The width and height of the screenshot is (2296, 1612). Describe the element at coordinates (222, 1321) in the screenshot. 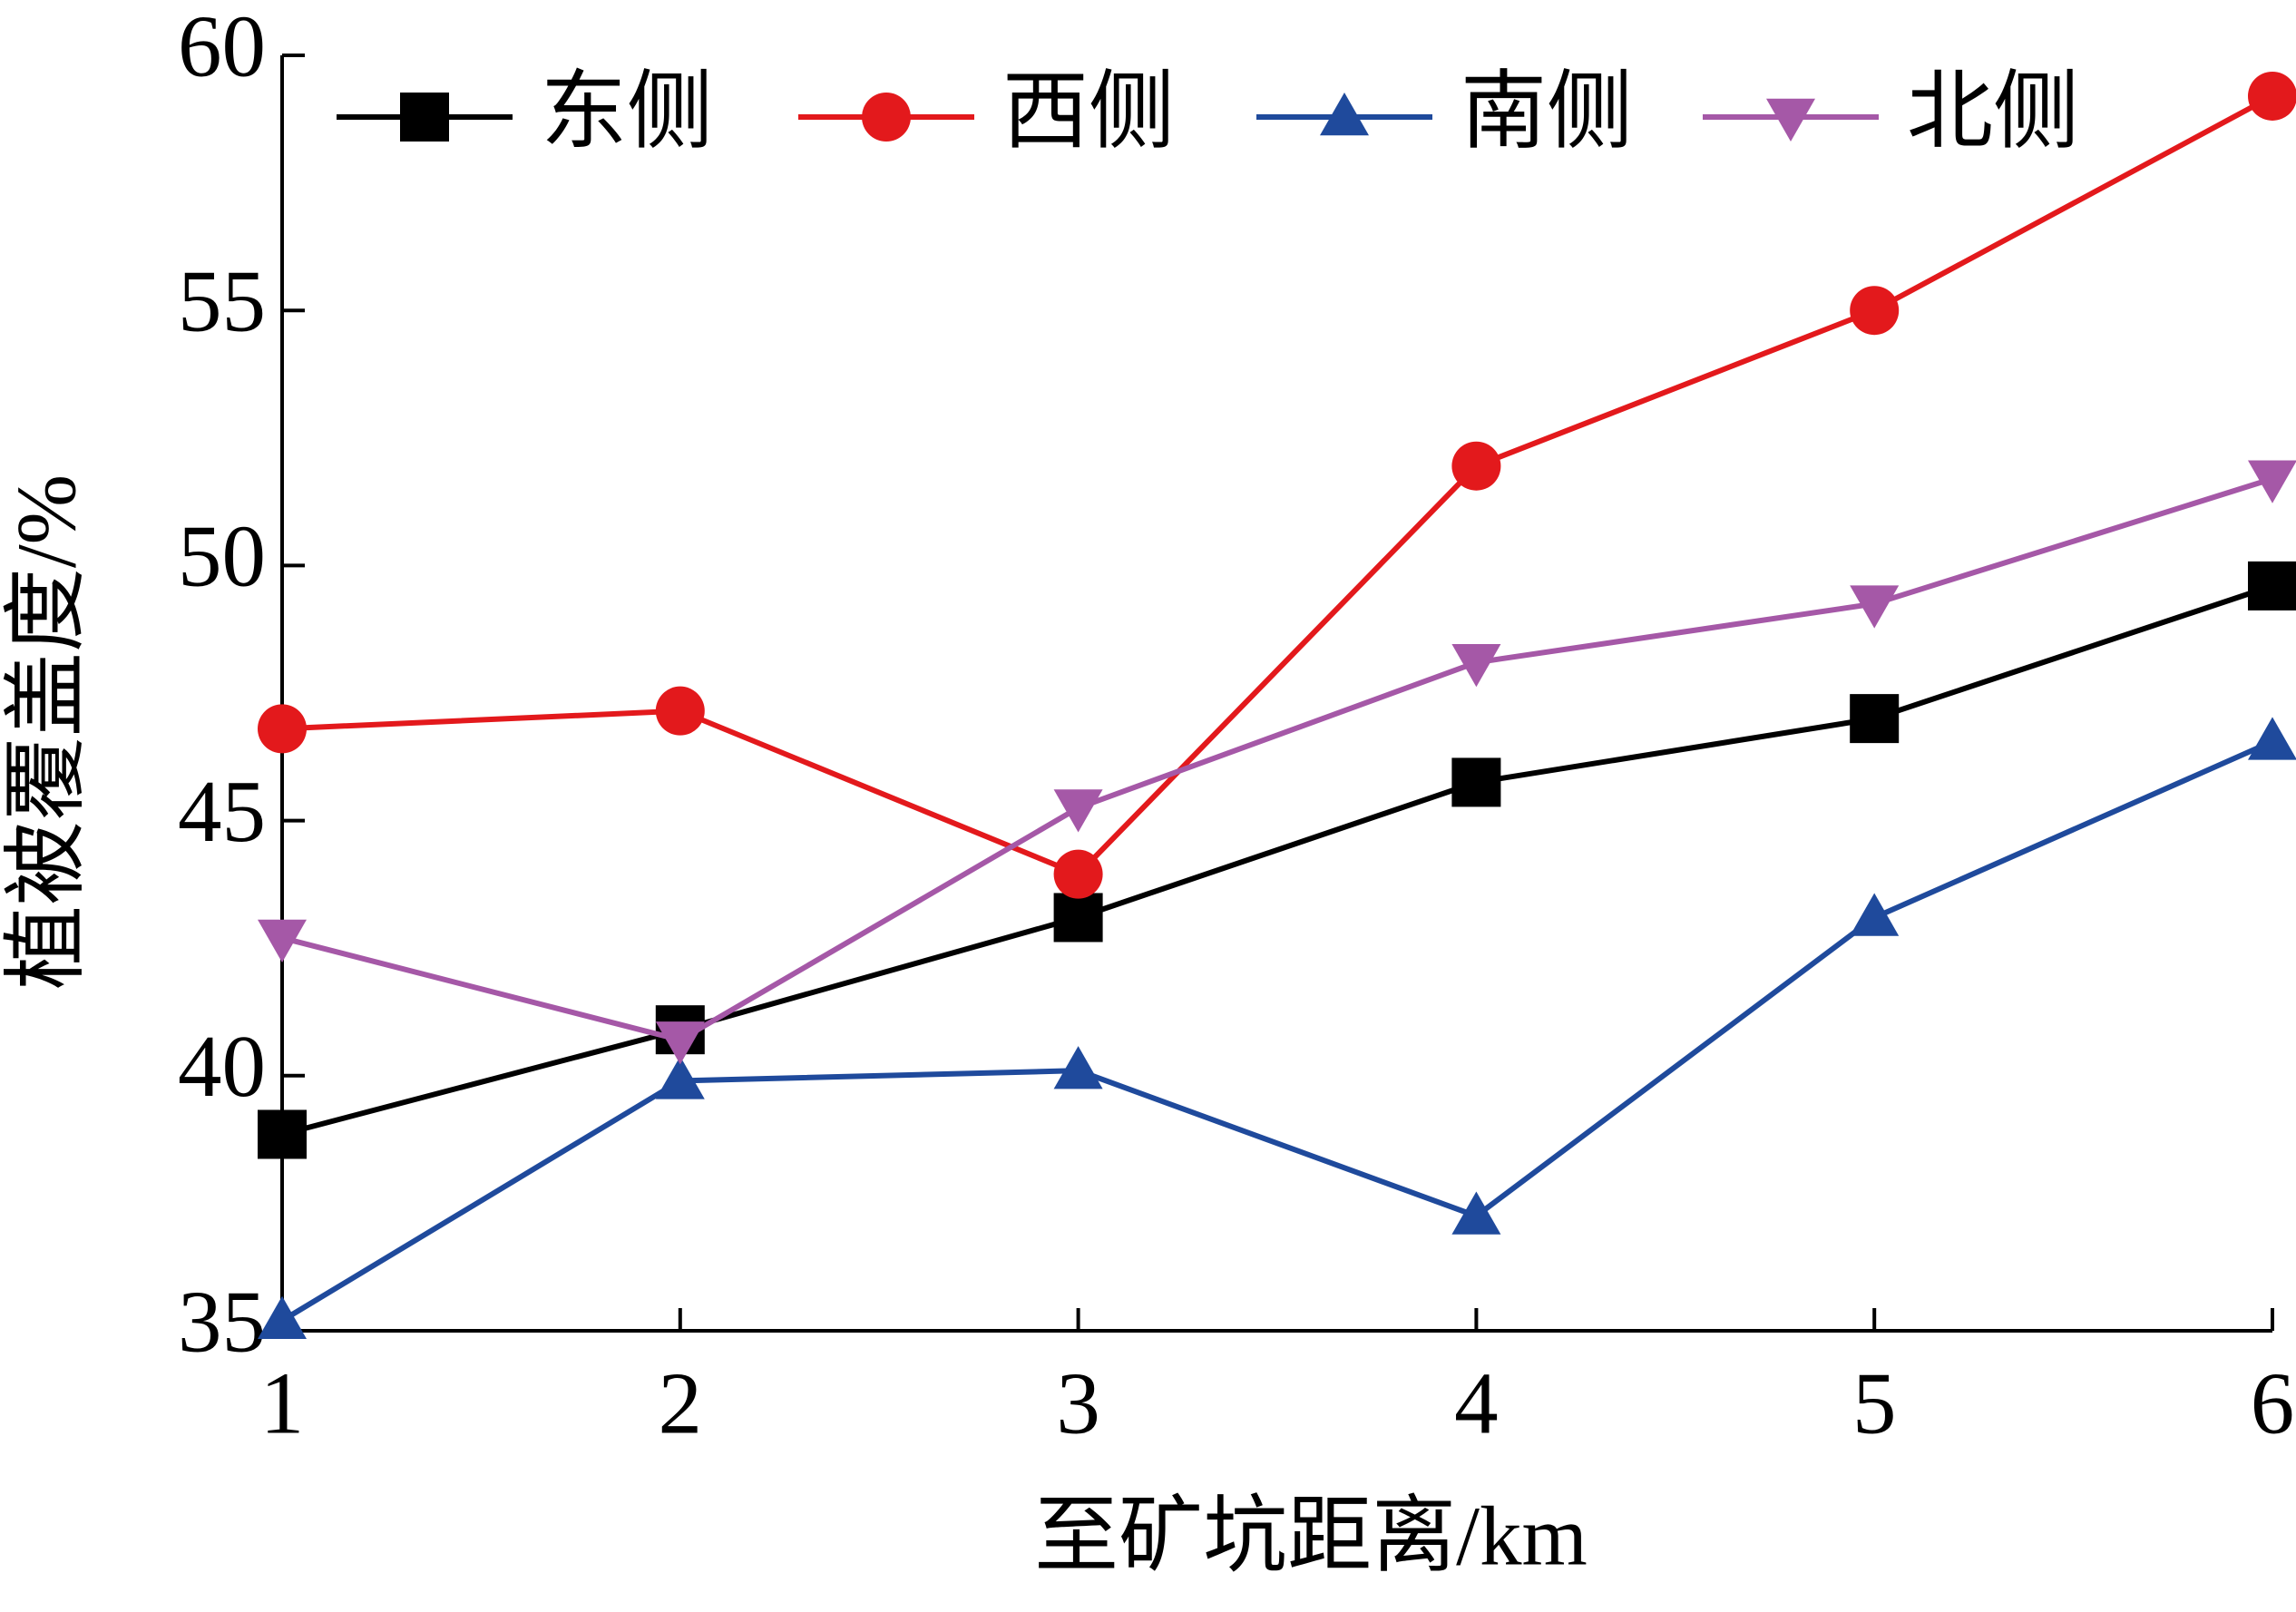

I see `y-tick-label: 35` at that location.